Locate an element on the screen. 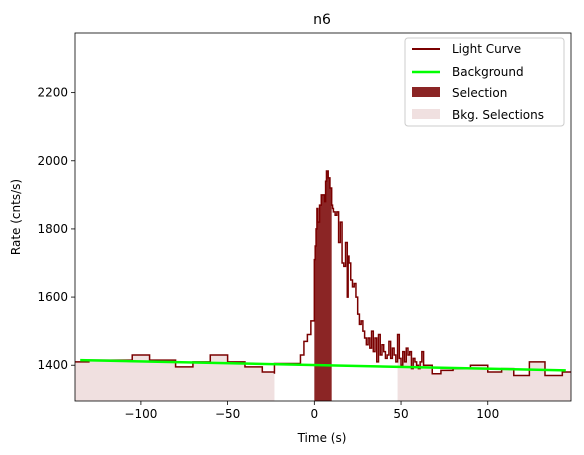  x-axis-label: Time (s) is located at coordinates (322, 438).